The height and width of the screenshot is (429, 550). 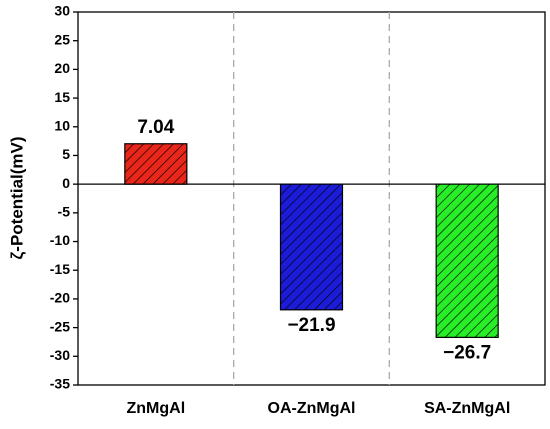 What do you see at coordinates (60, 269) in the screenshot?
I see `y-tick-label: -15` at bounding box center [60, 269].